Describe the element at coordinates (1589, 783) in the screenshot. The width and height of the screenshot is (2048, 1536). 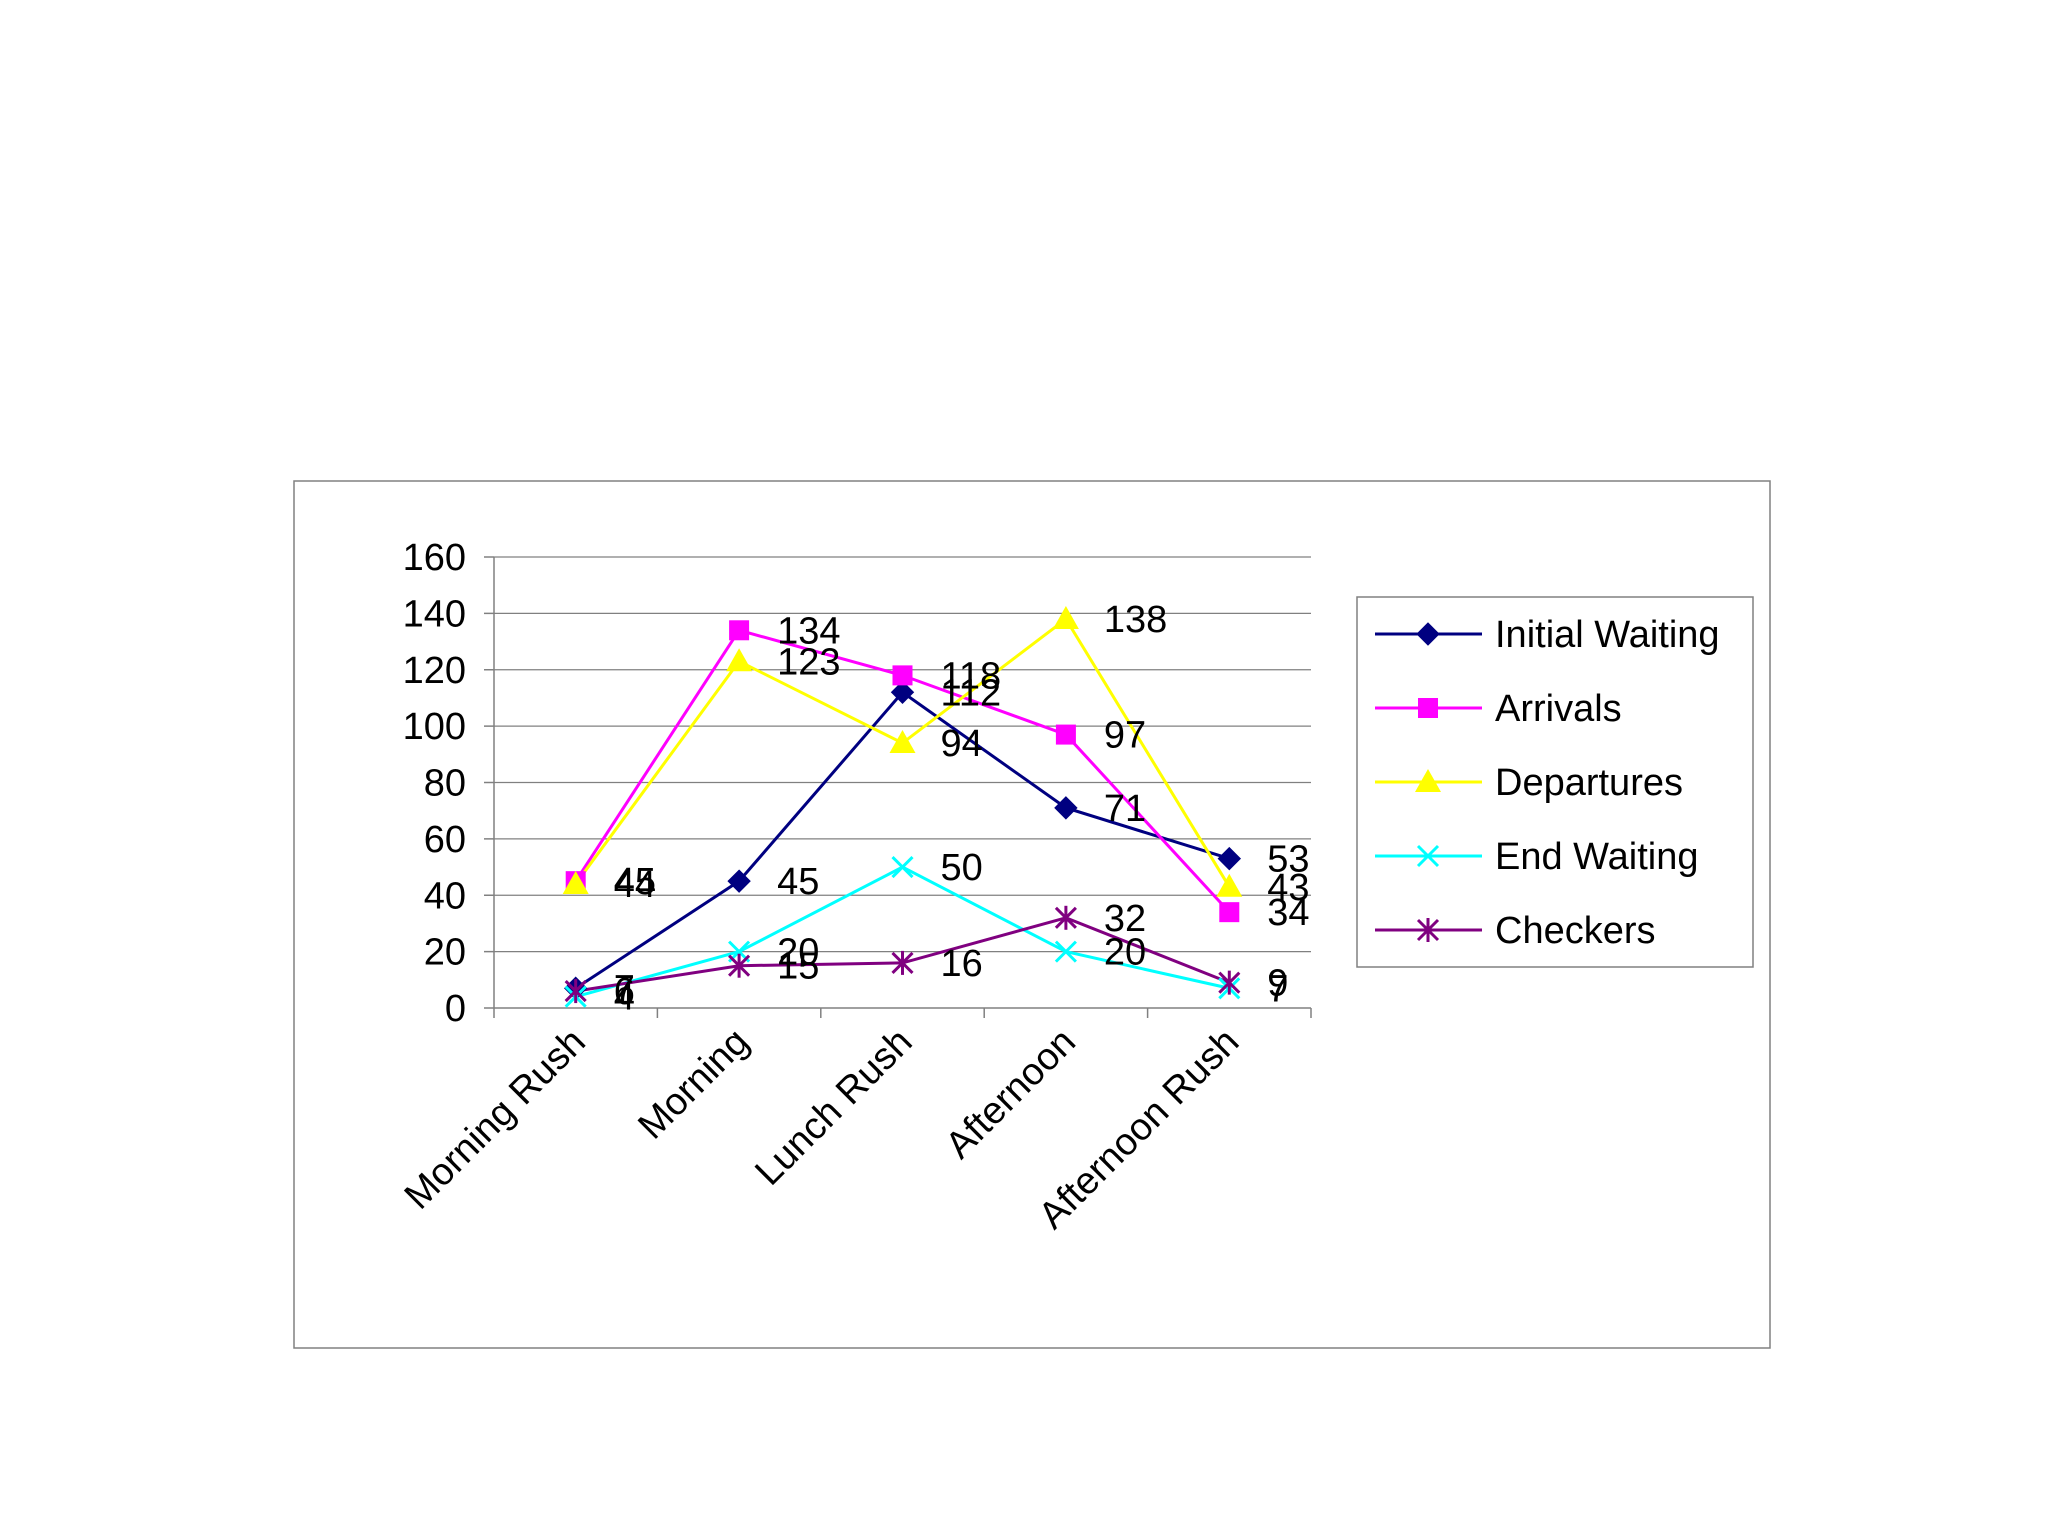
I see `legend-label: Departures` at that location.